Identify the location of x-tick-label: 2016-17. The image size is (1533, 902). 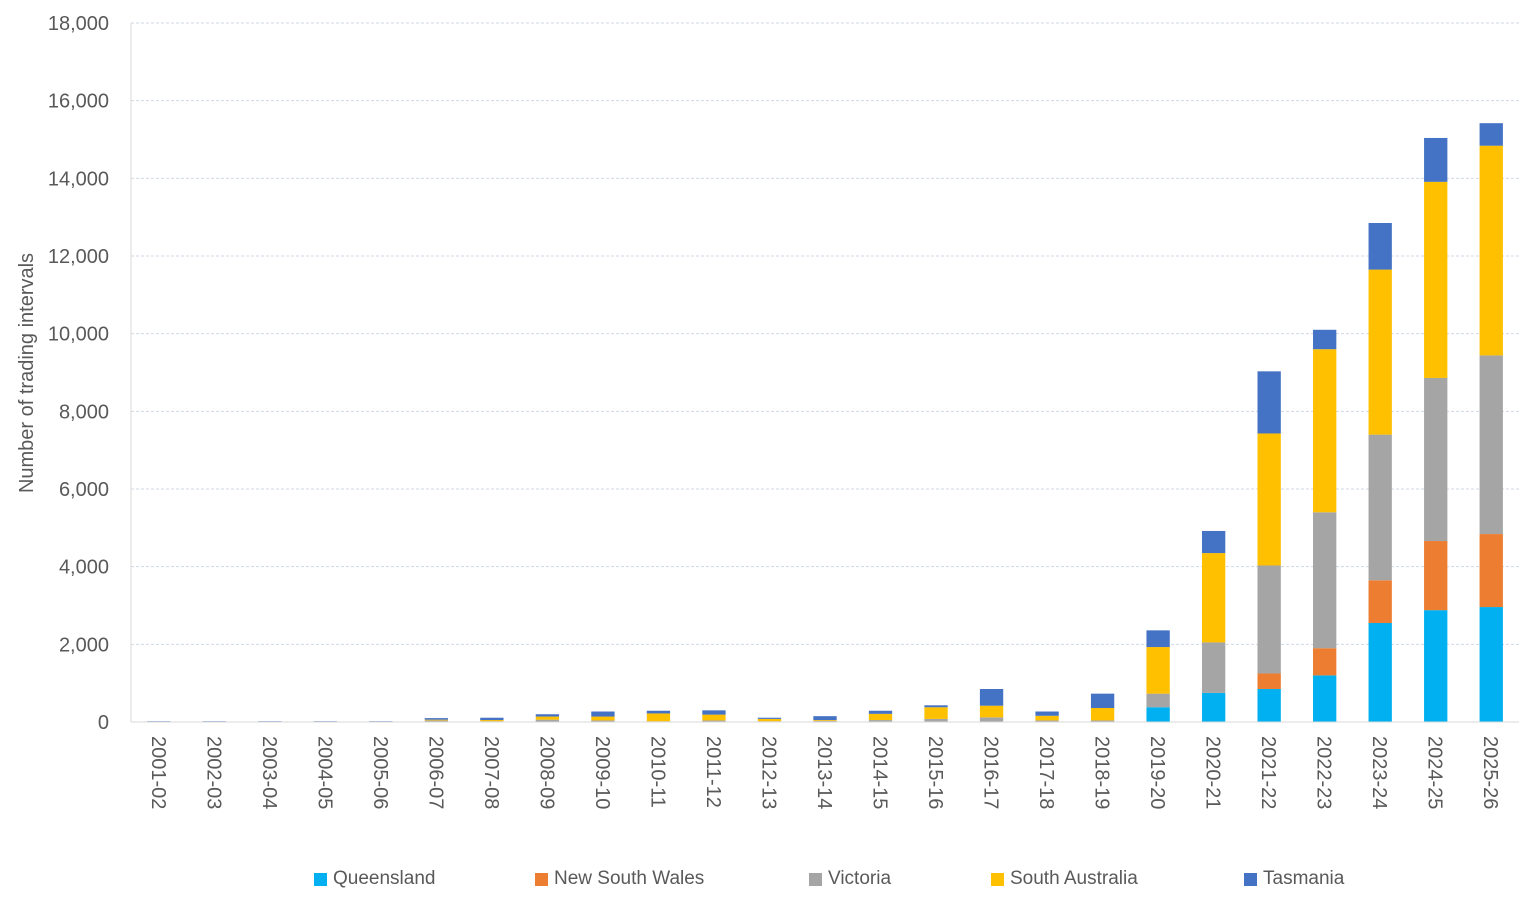
(991, 772).